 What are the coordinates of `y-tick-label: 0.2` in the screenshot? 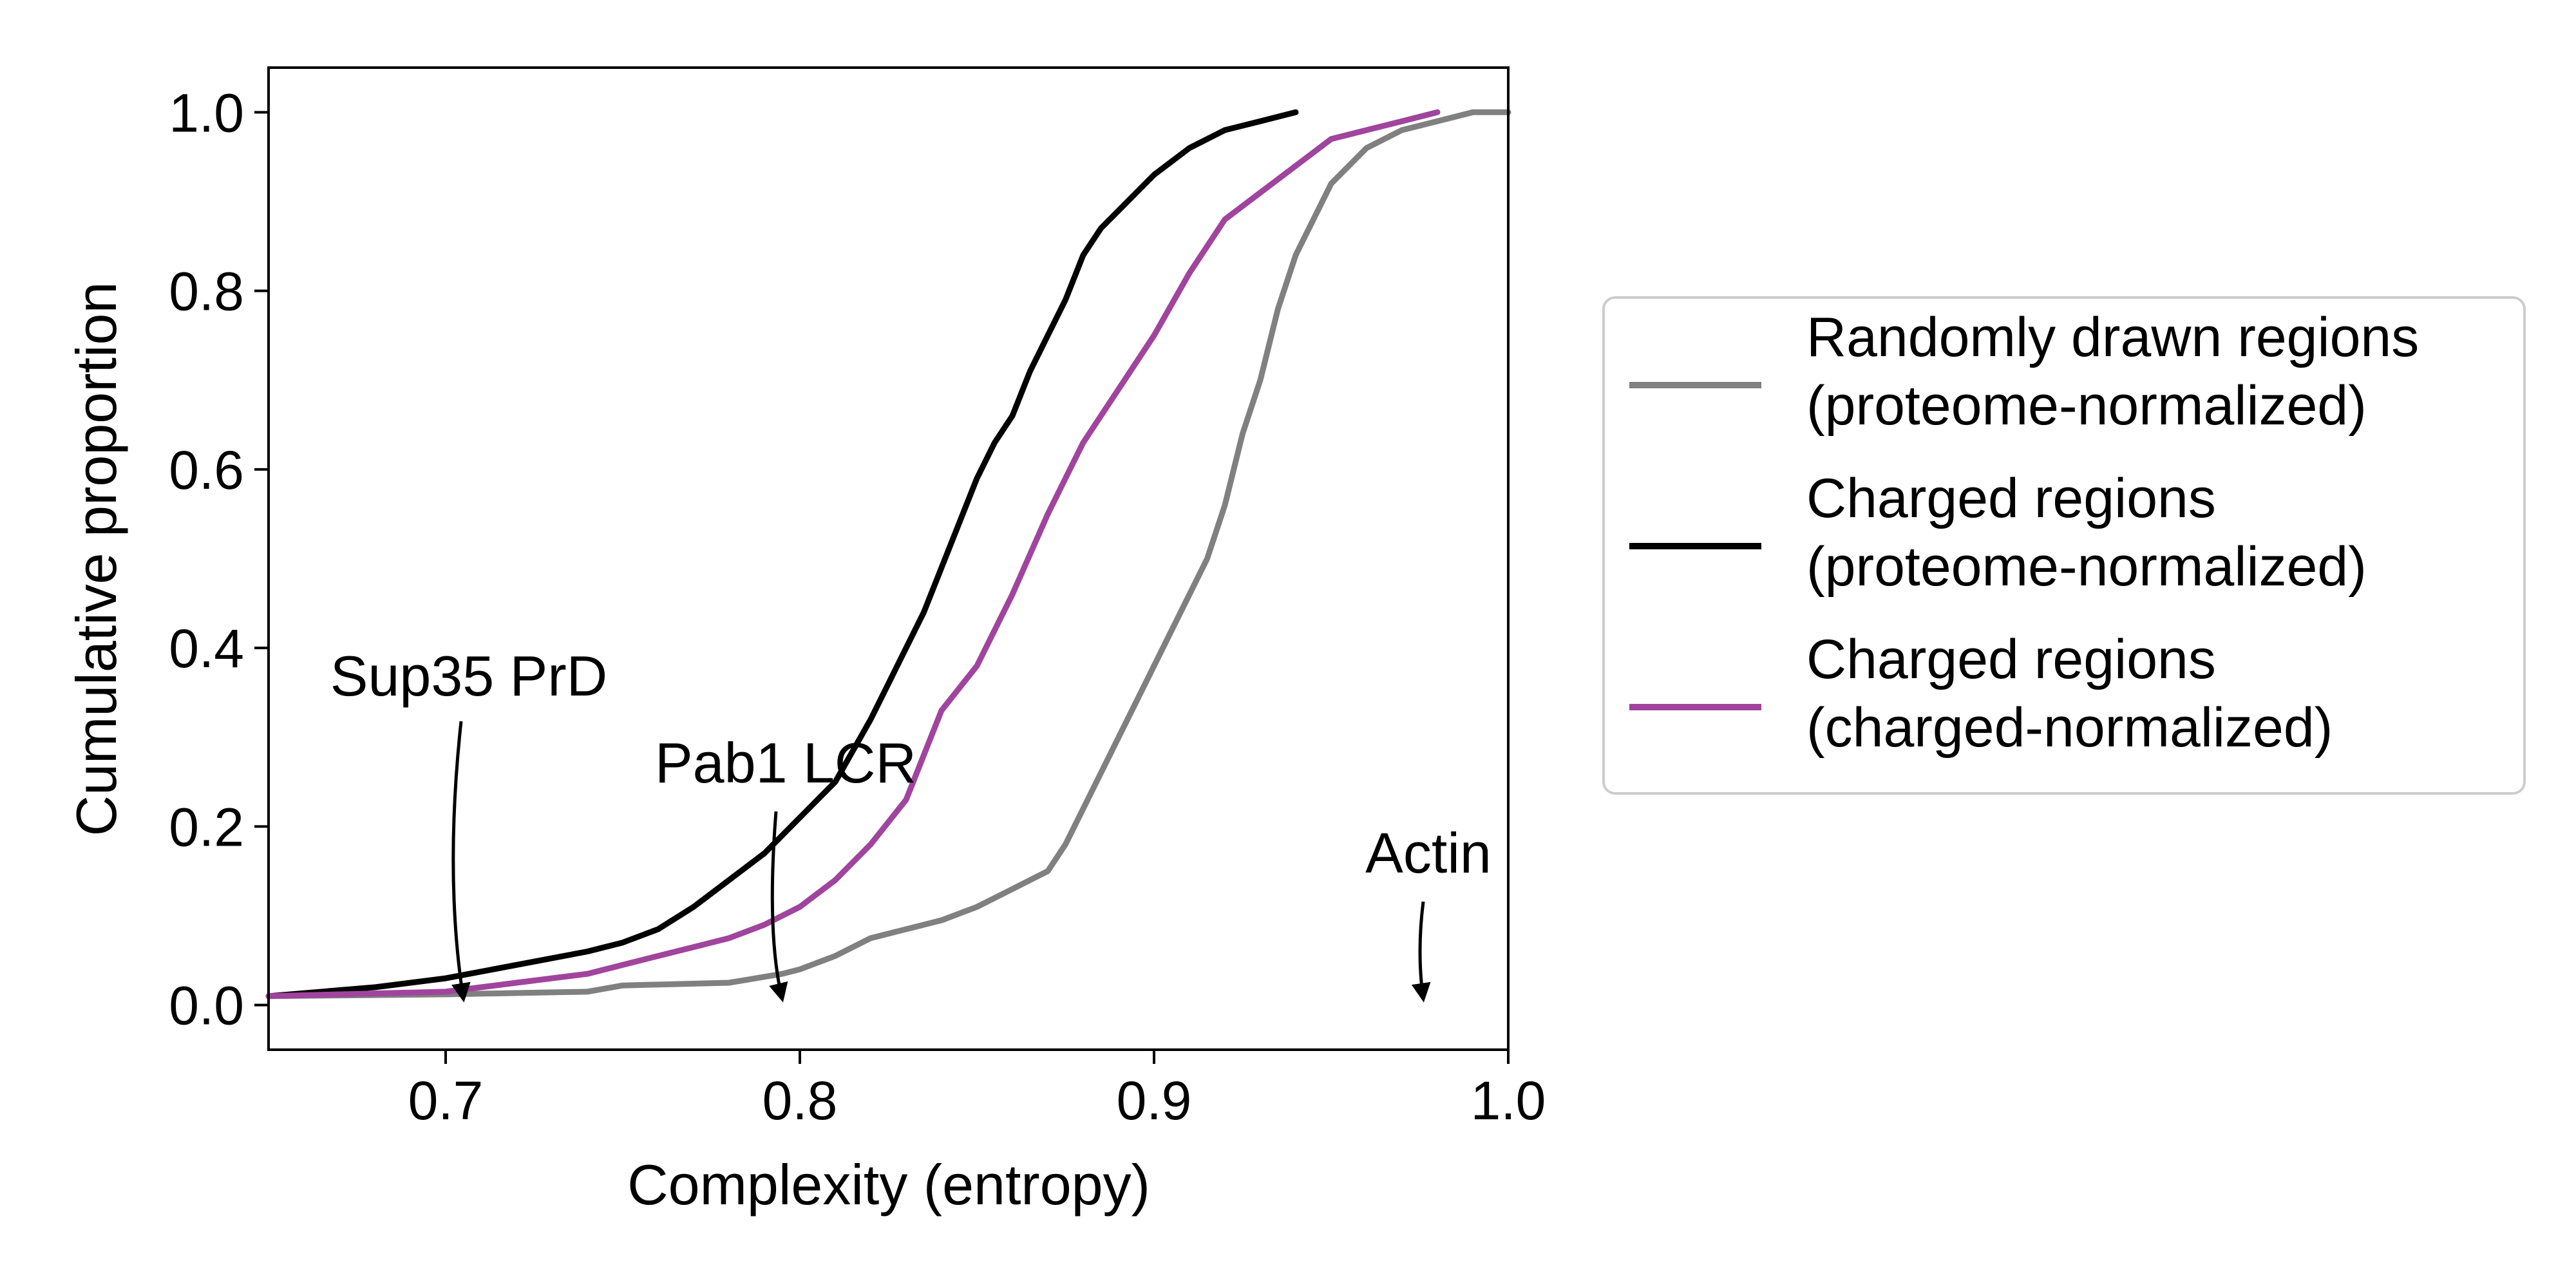 It's located at (207, 827).